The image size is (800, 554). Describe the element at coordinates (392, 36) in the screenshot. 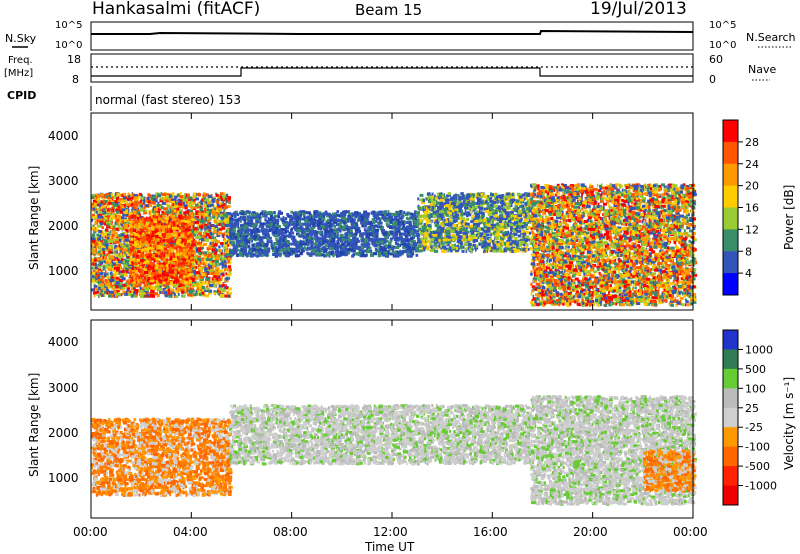

I see `noise-panel-frame` at that location.